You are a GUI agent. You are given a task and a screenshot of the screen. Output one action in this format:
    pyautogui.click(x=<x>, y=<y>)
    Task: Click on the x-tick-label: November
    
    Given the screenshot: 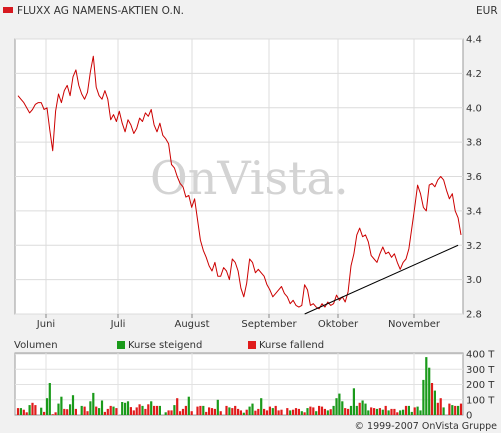 What is the action you would take?
    pyautogui.click(x=414, y=324)
    